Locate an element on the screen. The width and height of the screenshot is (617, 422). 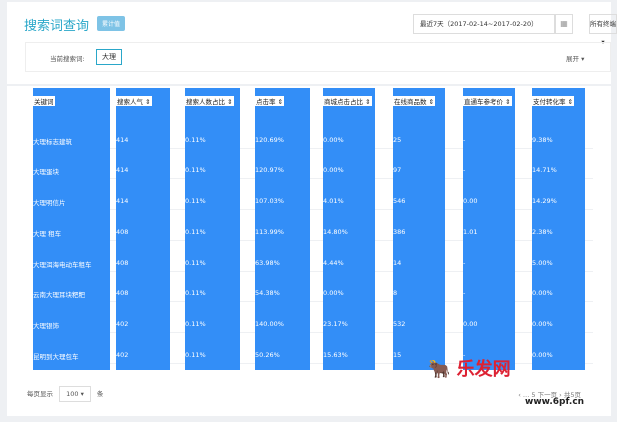
per-page-value: 100 is located at coordinates (72, 394).